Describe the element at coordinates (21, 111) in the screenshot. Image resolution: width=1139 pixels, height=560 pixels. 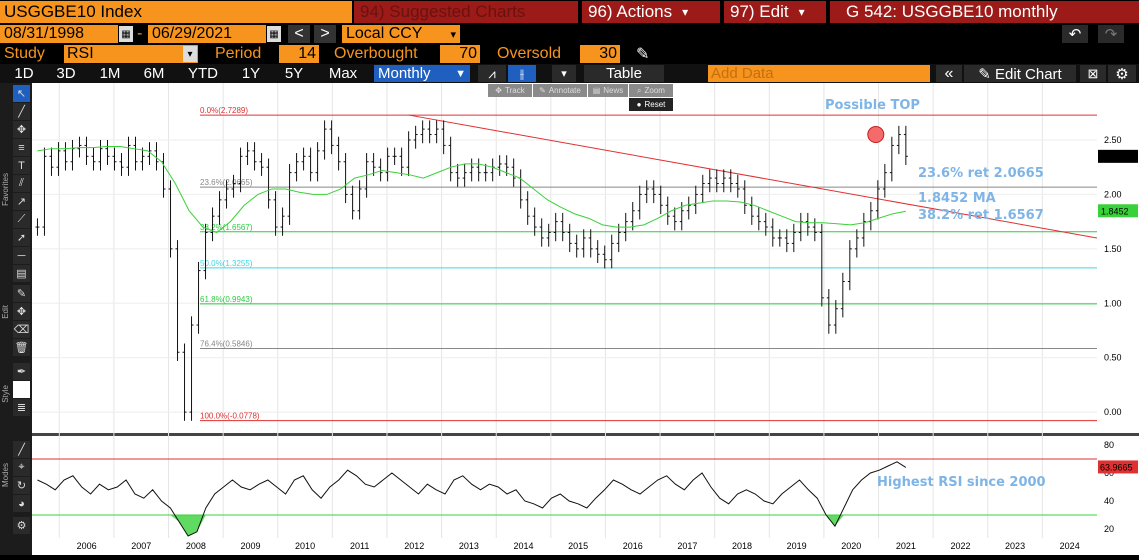
I see `line-tool-icon: ╱` at that location.